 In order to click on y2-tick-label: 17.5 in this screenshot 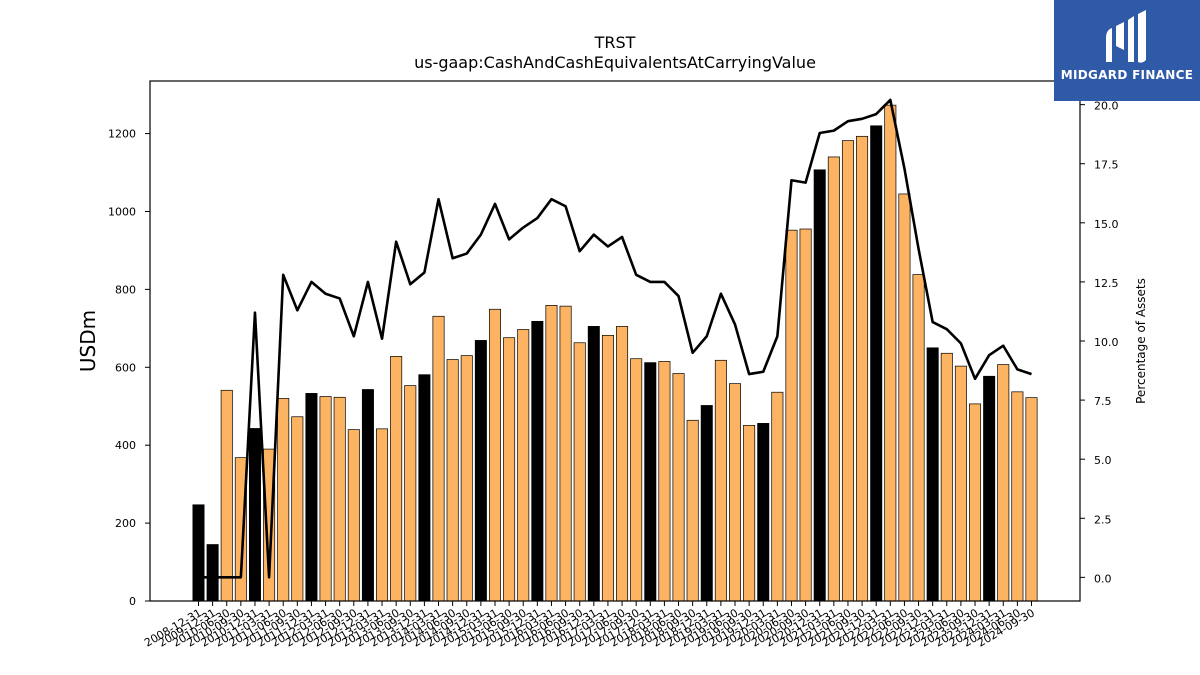, I will do `click(1106, 165)`.